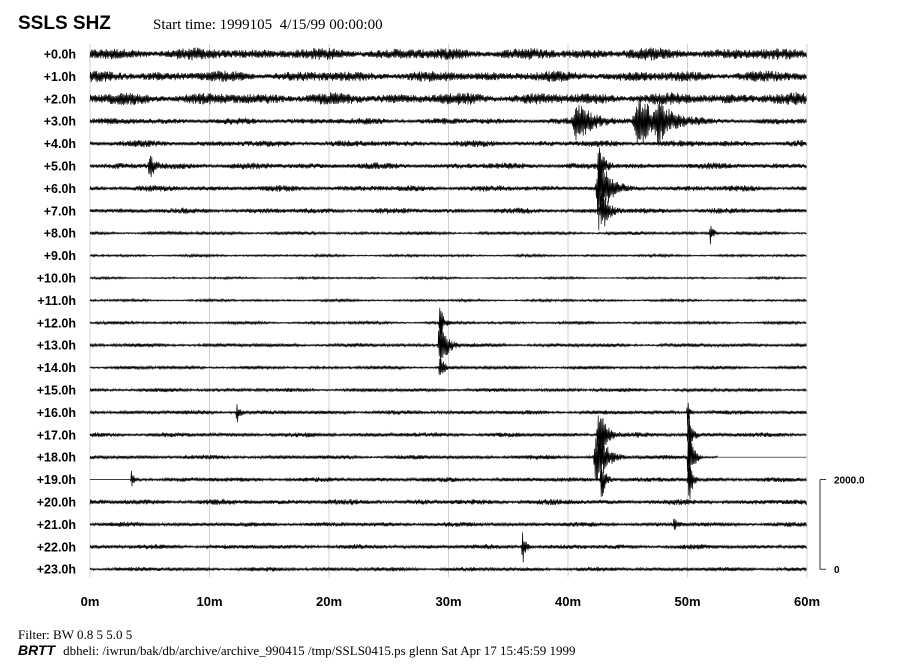 This screenshot has width=897, height=672. What do you see at coordinates (329, 601) in the screenshot?
I see `x-tick-label: 20m` at bounding box center [329, 601].